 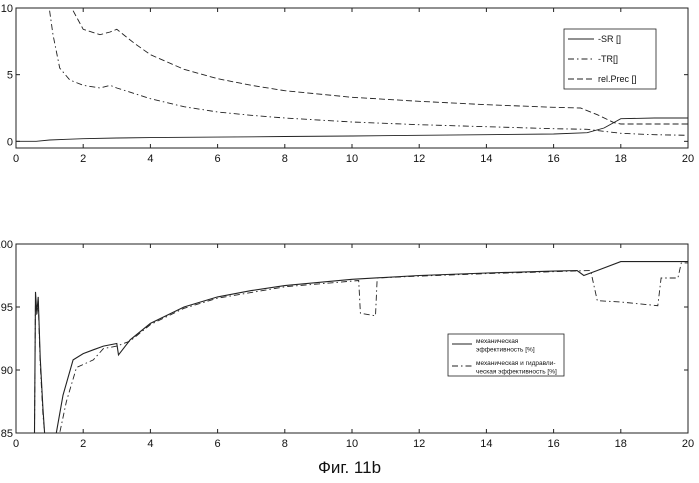 What do you see at coordinates (349, 468) in the screenshot?
I see `figure-caption: Фиг. 11b` at bounding box center [349, 468].